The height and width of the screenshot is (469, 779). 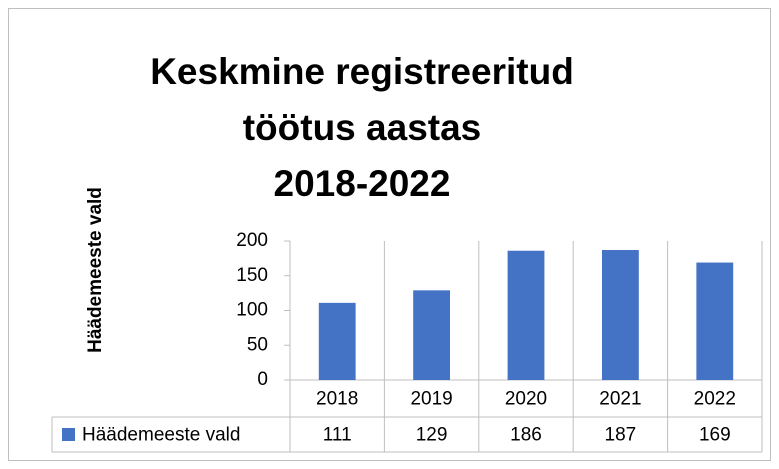 What do you see at coordinates (715, 435) in the screenshot?
I see `table-value: 169` at bounding box center [715, 435].